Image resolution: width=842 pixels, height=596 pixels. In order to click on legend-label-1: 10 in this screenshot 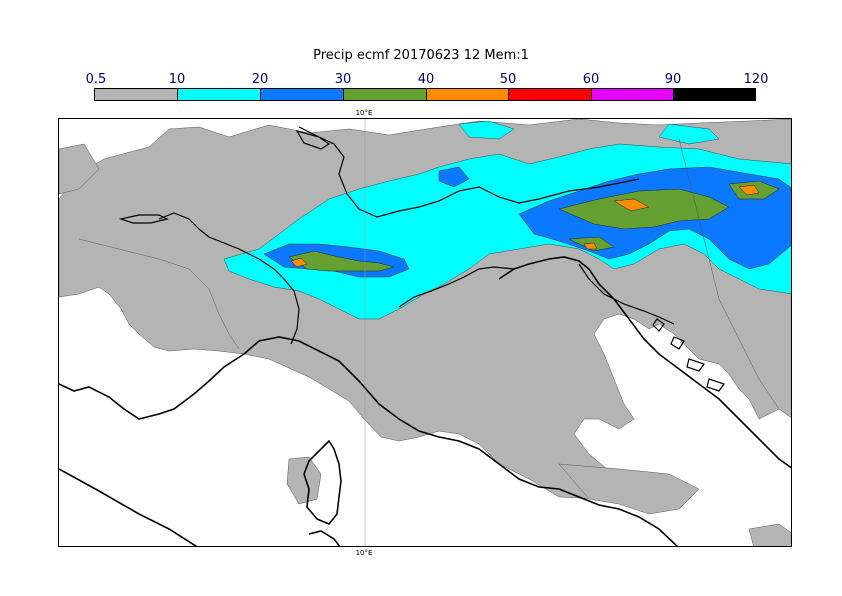, I will do `click(177, 79)`.